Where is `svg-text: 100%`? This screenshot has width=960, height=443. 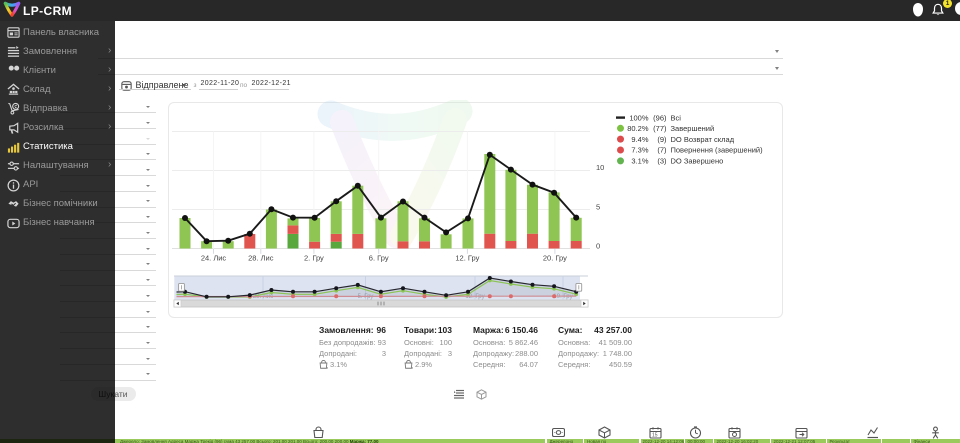 svg-text: 100% is located at coordinates (639, 117).